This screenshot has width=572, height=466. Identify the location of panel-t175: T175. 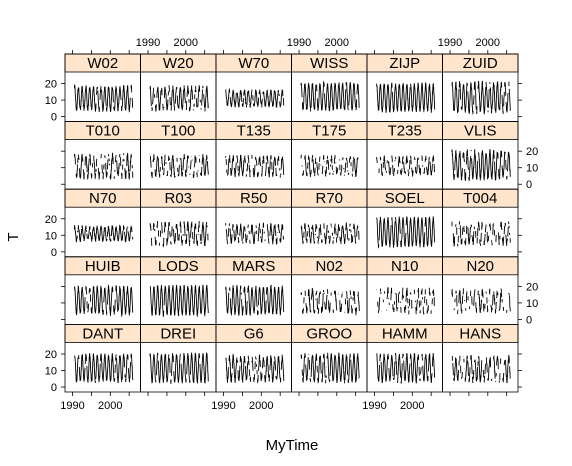
(329, 155).